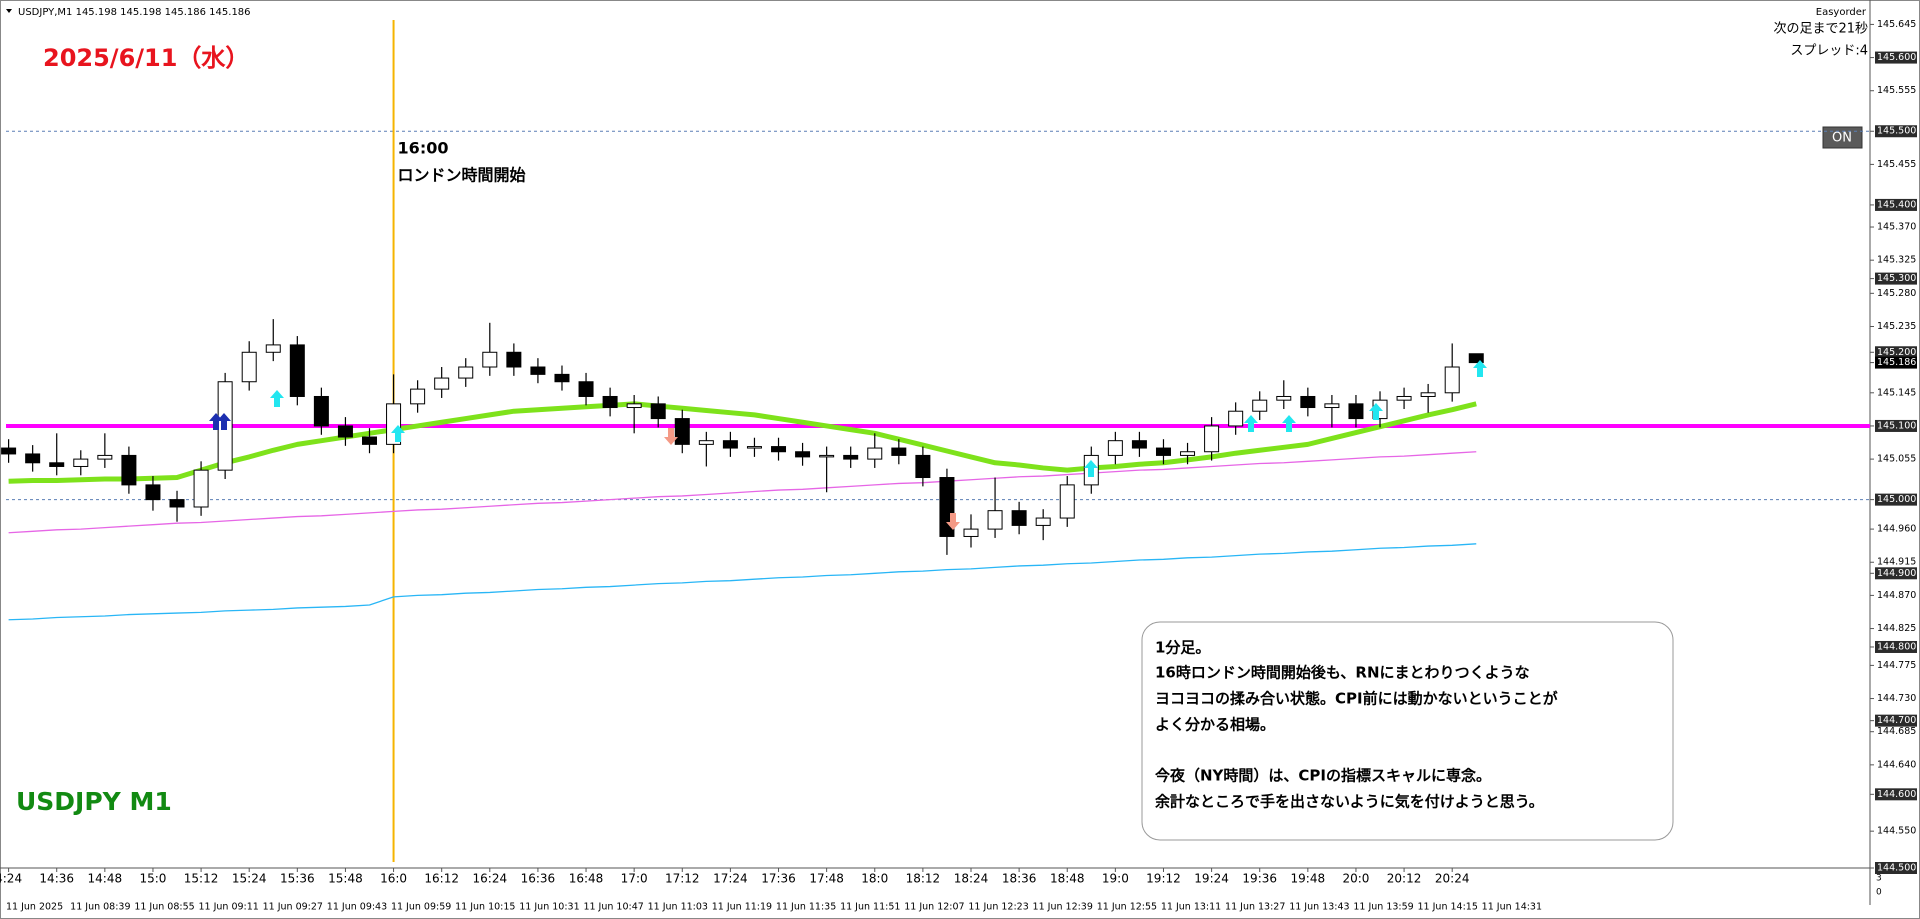 The height and width of the screenshot is (919, 1920). Describe the element at coordinates (826, 879) in the screenshot. I see `x-tick-label: 17:48` at that location.